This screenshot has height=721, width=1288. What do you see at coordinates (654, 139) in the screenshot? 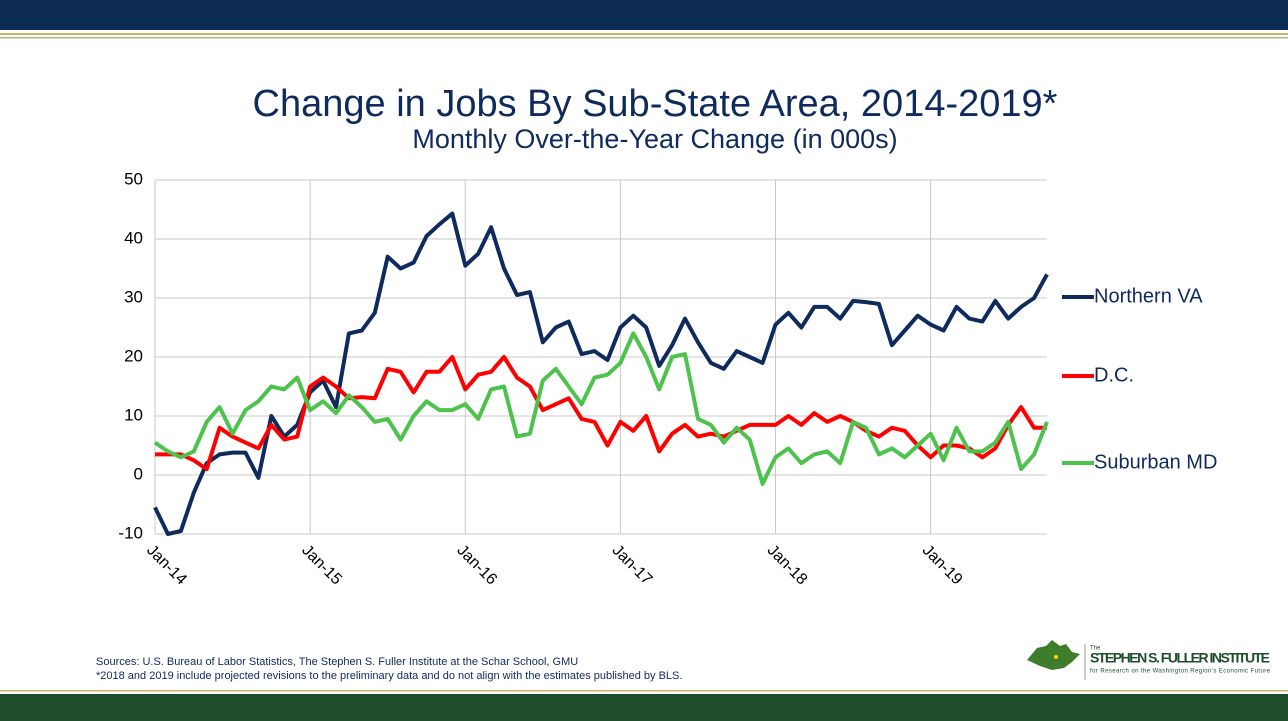
I see `chart-subtitle: Monthly Over-the-Year Change (in 000s)` at bounding box center [654, 139].